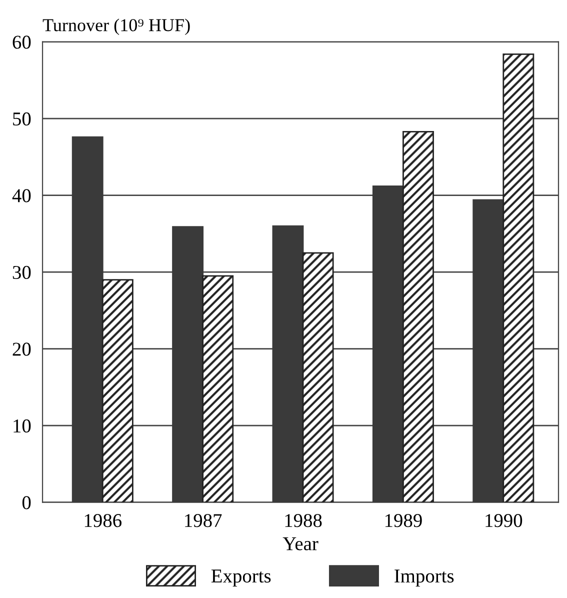  Describe the element at coordinates (116, 26) in the screenshot. I see `y-axis-title: Turnover (10⁹ HUF)` at that location.